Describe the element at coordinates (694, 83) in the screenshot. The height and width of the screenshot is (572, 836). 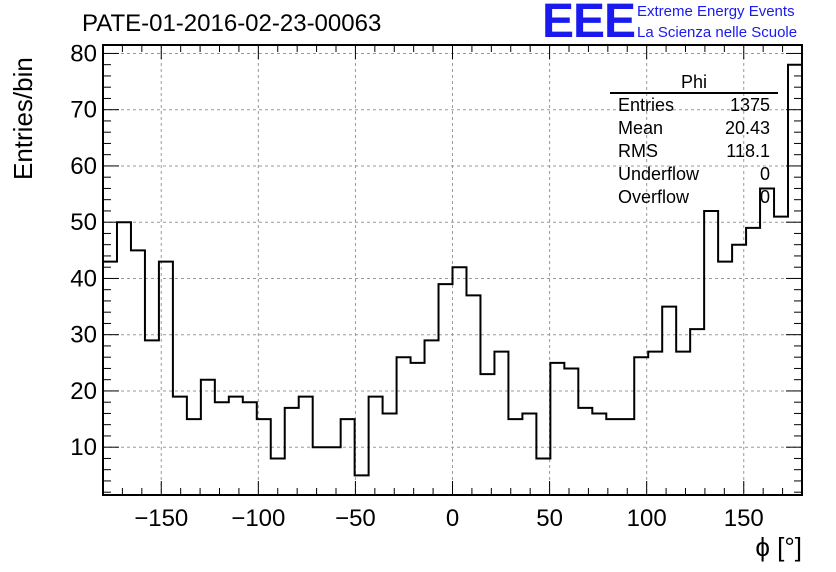
I see `stats-title: Phi` at that location.